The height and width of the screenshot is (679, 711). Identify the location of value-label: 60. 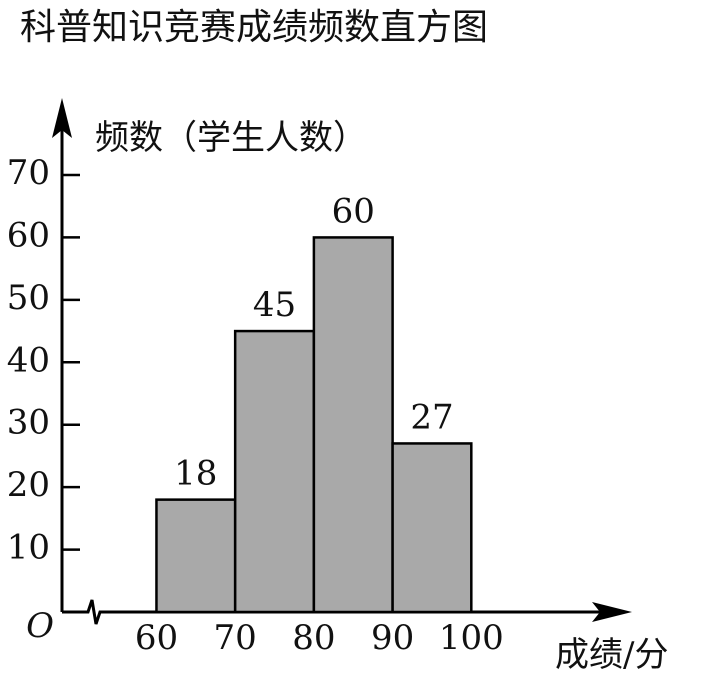
(353, 211).